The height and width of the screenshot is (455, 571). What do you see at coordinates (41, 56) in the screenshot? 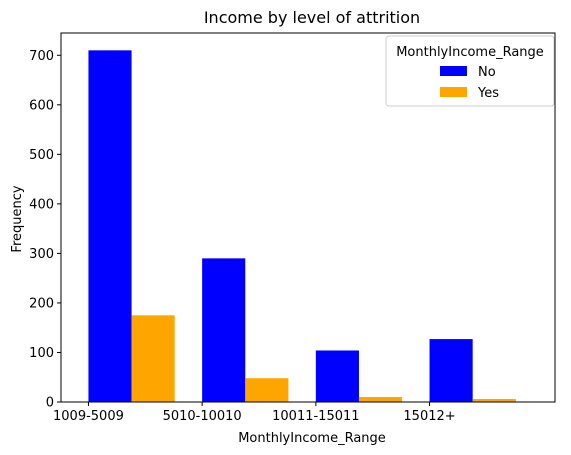
I see `y-tick-label-7: 700` at bounding box center [41, 56].